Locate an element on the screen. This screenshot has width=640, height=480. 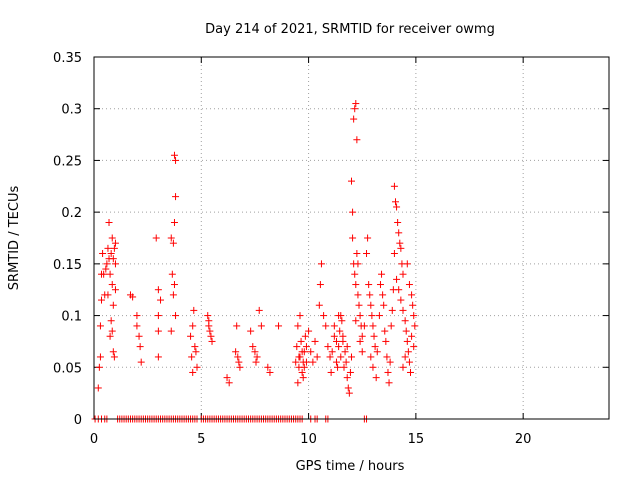
y-tick-label: 0.15 is located at coordinates (67, 265).